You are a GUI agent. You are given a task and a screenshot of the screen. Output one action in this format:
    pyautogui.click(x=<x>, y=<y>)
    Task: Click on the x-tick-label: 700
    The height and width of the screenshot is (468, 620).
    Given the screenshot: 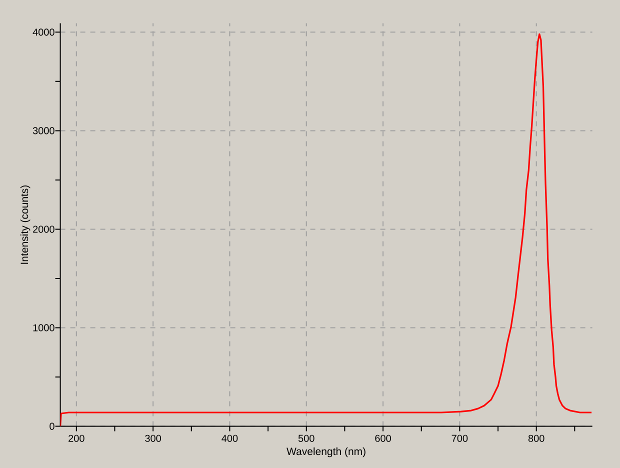 What is the action you would take?
    pyautogui.click(x=460, y=438)
    